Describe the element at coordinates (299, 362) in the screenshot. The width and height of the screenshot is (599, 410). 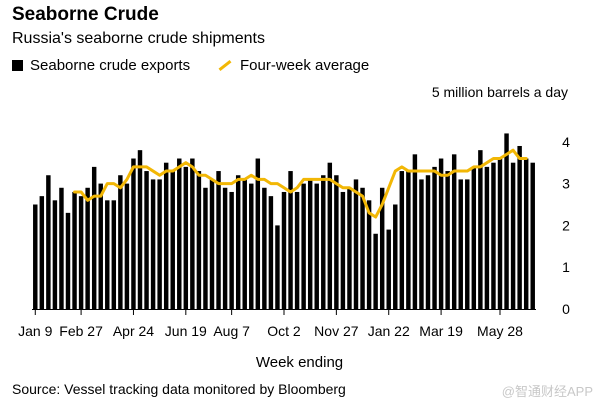
I see `x-axis-label: Week ending` at that location.